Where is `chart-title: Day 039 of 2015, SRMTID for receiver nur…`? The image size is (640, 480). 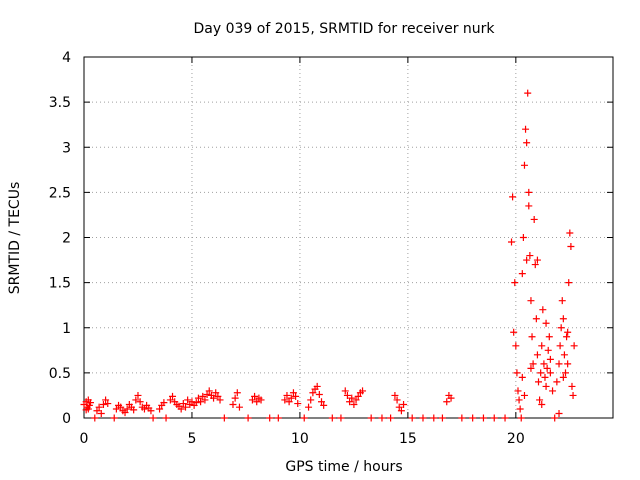 chart-title: Day 039 of 2015, SRMTID for receiver nur… is located at coordinates (344, 29).